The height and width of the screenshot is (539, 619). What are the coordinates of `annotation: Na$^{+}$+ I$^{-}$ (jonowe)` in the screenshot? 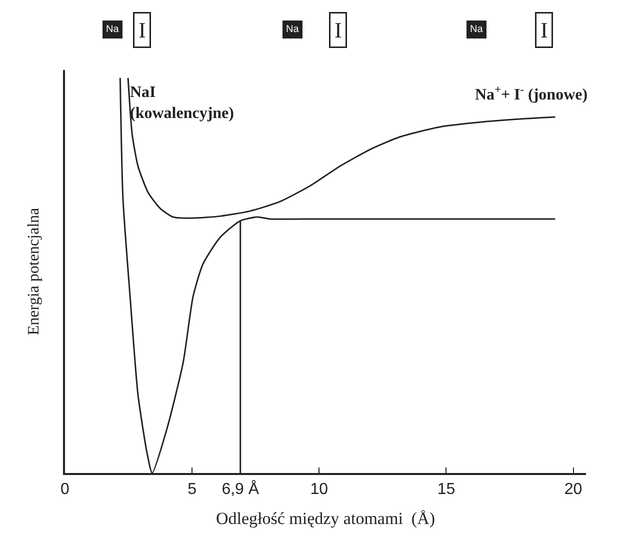 It's located at (531, 94).